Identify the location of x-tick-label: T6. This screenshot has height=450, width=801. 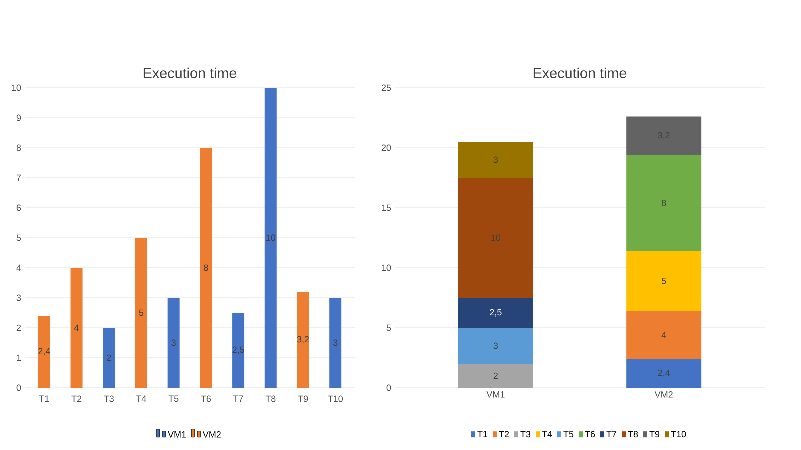
(206, 399).